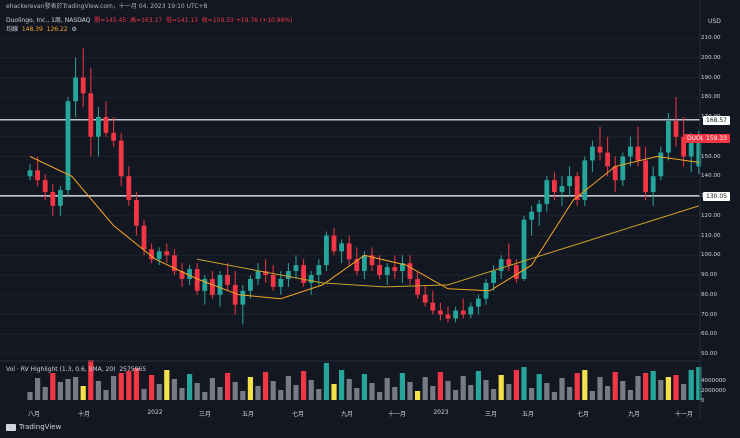 This screenshot has height=438, width=740. I want to click on brand-name: TradingView, so click(40, 427).